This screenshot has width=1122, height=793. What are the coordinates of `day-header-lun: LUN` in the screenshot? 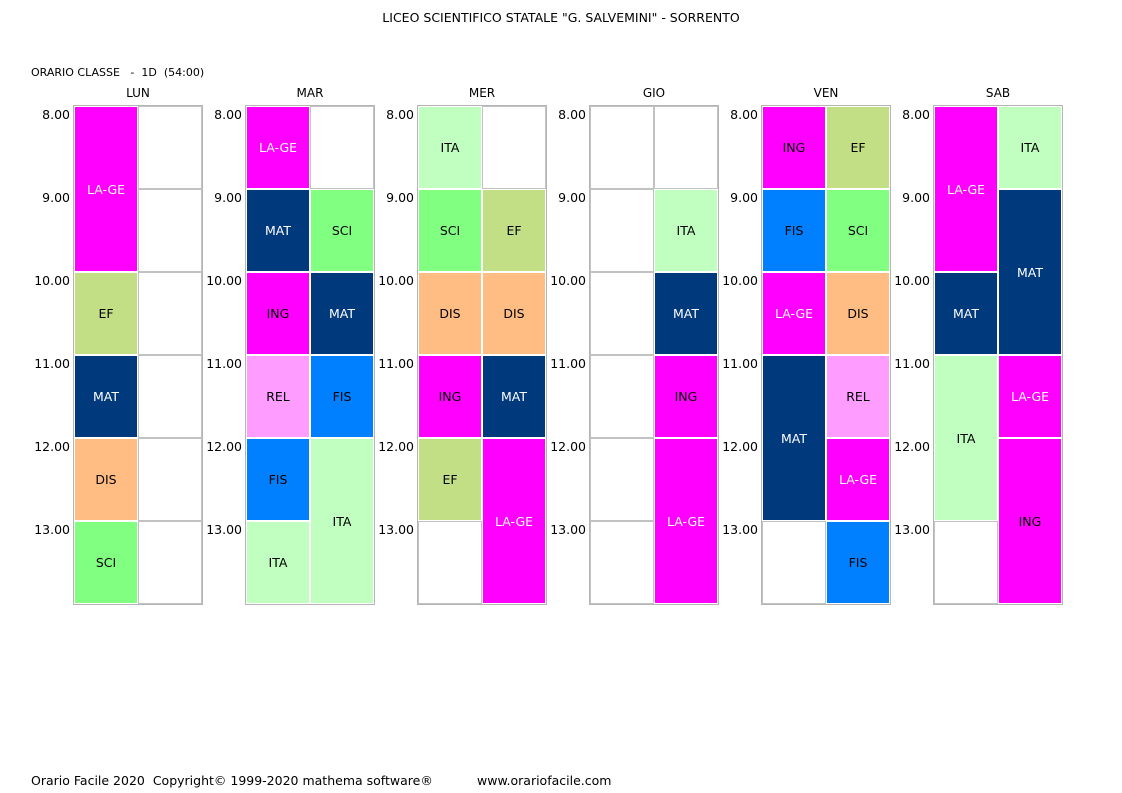 It's located at (138, 93).